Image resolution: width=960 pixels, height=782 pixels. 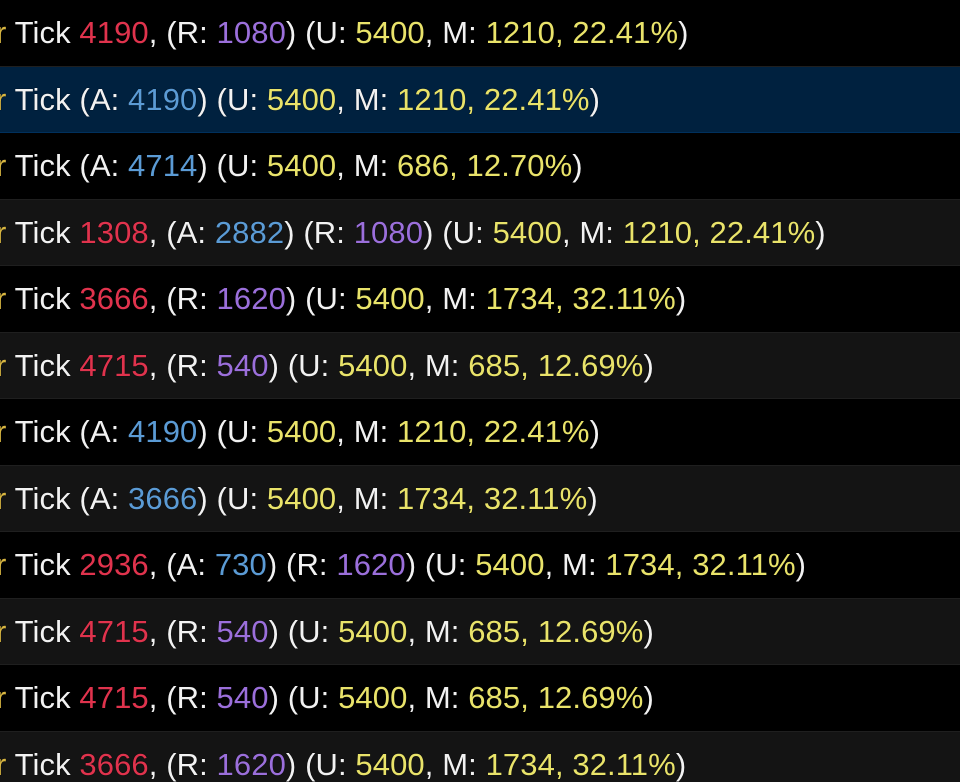 I want to click on log-row-m-value: 685, so click(x=494, y=365).